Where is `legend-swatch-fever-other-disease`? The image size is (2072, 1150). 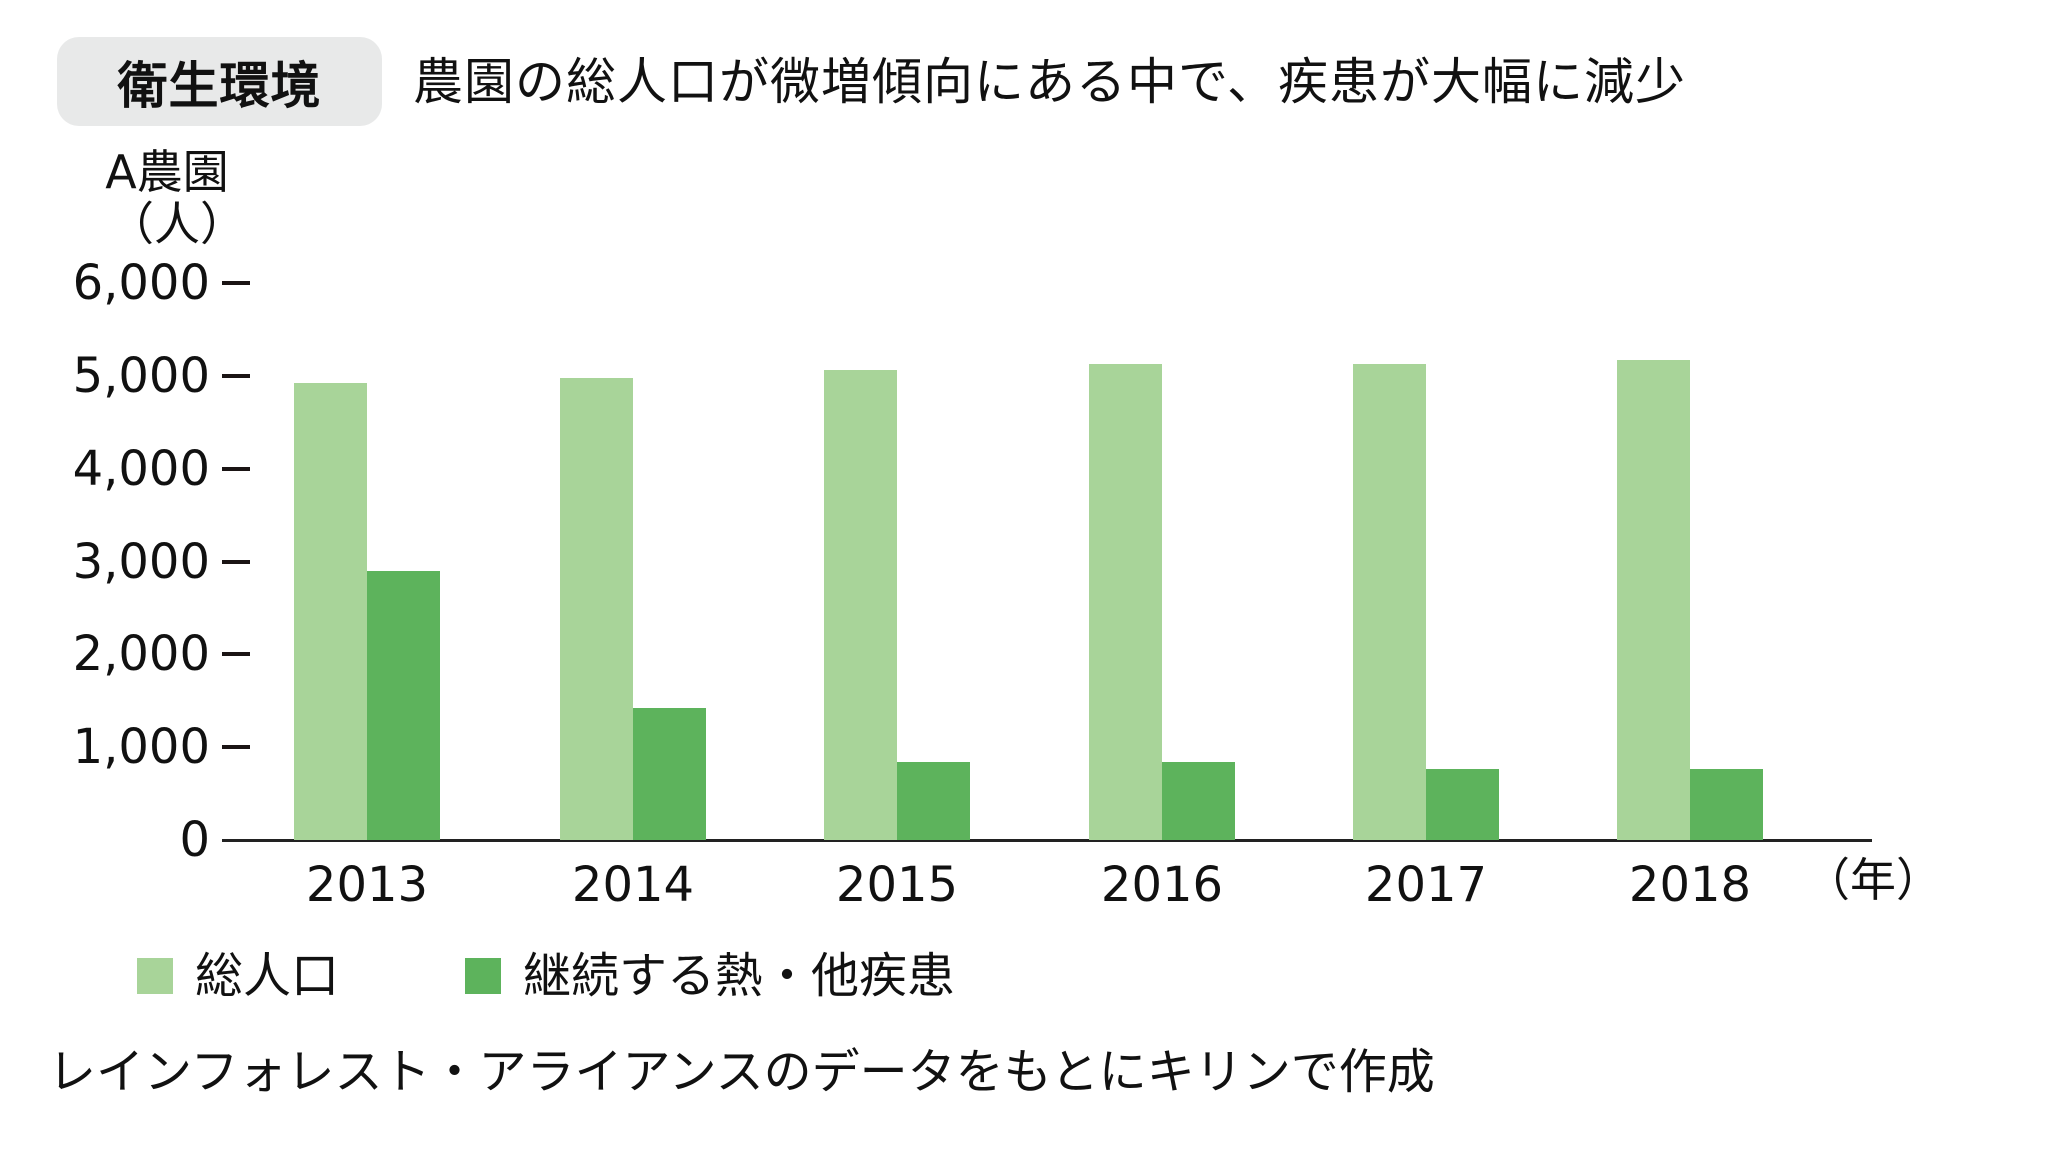
legend-swatch-fever-other-disease is located at coordinates (483, 976).